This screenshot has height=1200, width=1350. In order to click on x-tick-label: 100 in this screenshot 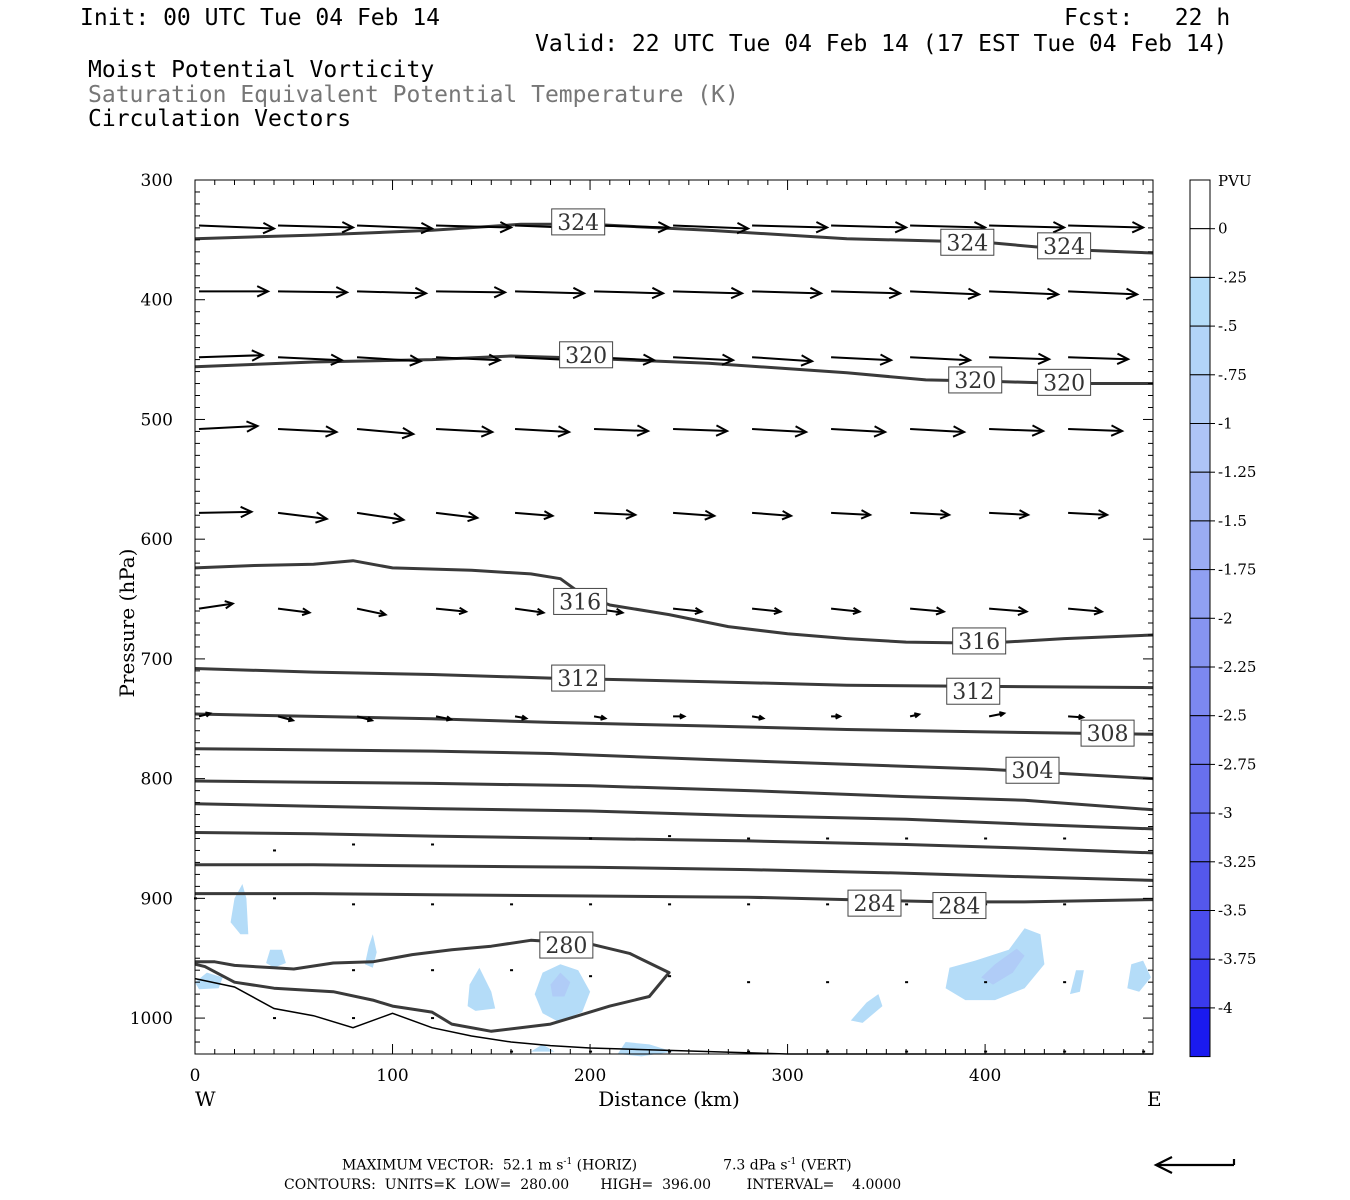, I will do `click(392, 1076)`.